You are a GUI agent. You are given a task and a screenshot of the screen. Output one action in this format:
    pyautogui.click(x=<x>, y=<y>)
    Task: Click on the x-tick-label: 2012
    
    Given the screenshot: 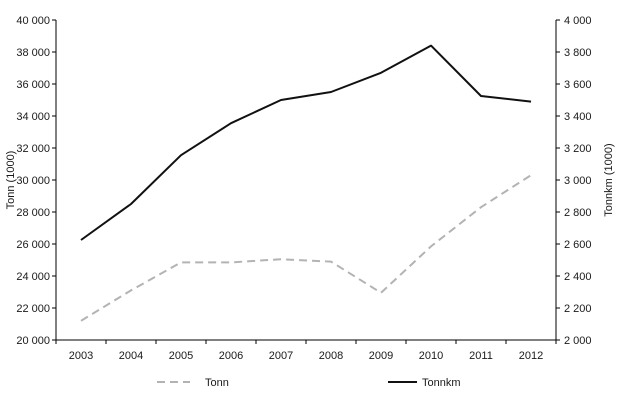 What is the action you would take?
    pyautogui.click(x=531, y=356)
    